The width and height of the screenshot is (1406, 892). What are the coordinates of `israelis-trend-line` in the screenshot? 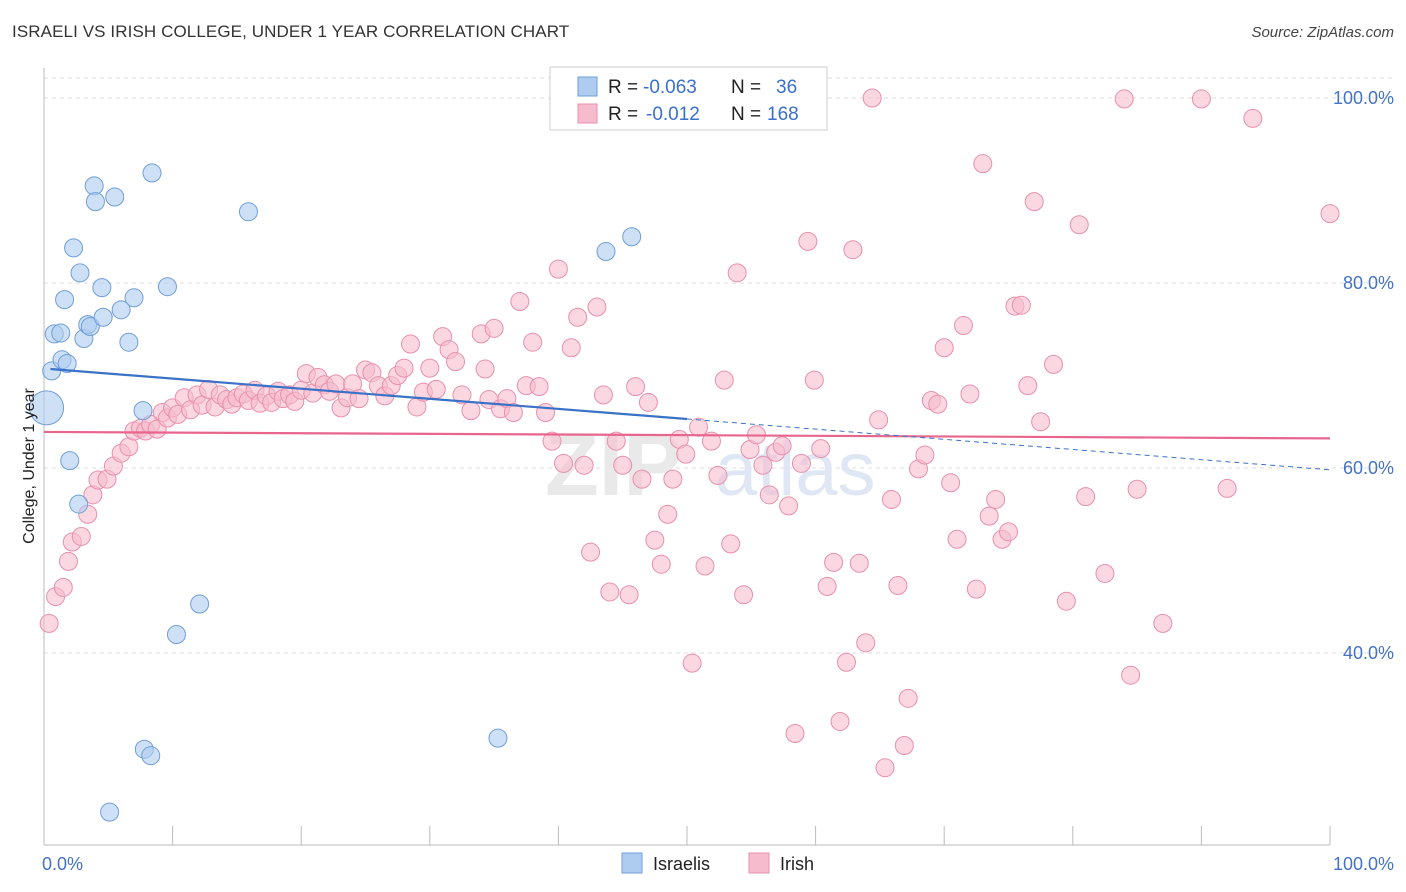 It's located at (369, 394).